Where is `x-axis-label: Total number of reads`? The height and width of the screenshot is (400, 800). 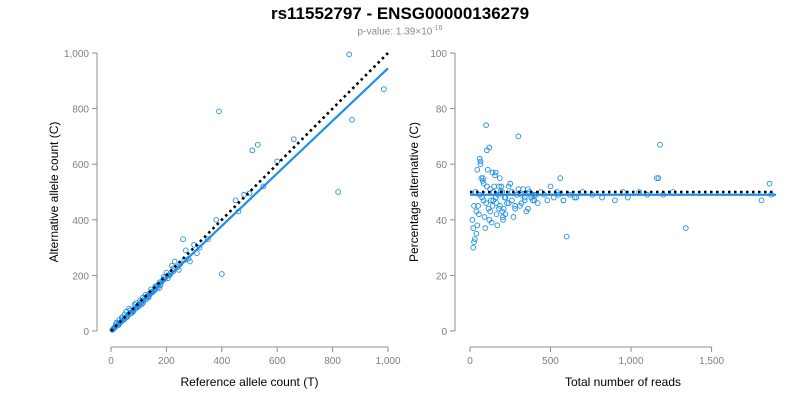
x-axis-label: Total number of reads is located at coordinates (623, 382).